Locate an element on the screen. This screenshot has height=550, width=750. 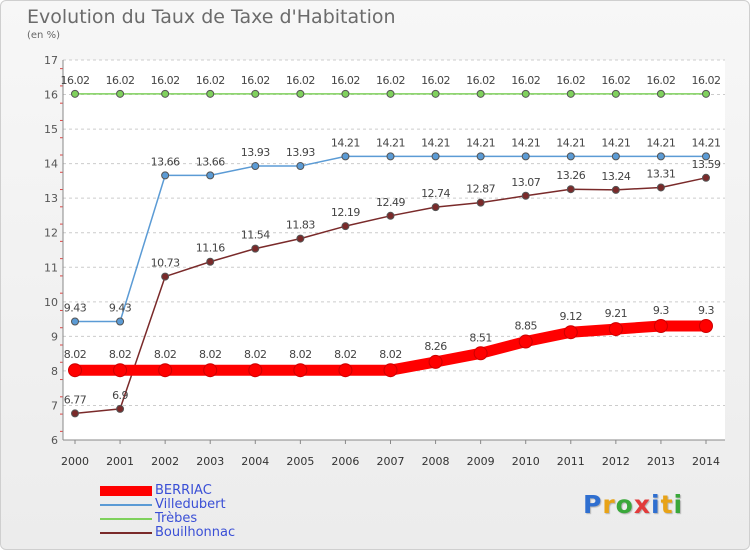
x-tick-label: 2000 is located at coordinates (75, 461).